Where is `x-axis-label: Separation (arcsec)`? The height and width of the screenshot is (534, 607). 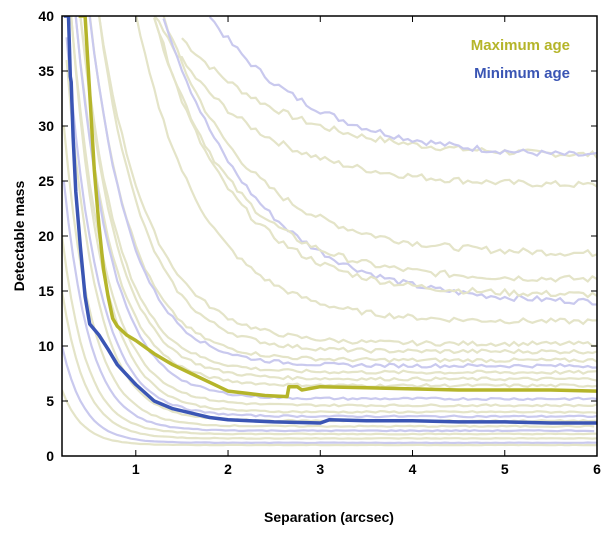
x-axis-label: Separation (arcsec) is located at coordinates (329, 517).